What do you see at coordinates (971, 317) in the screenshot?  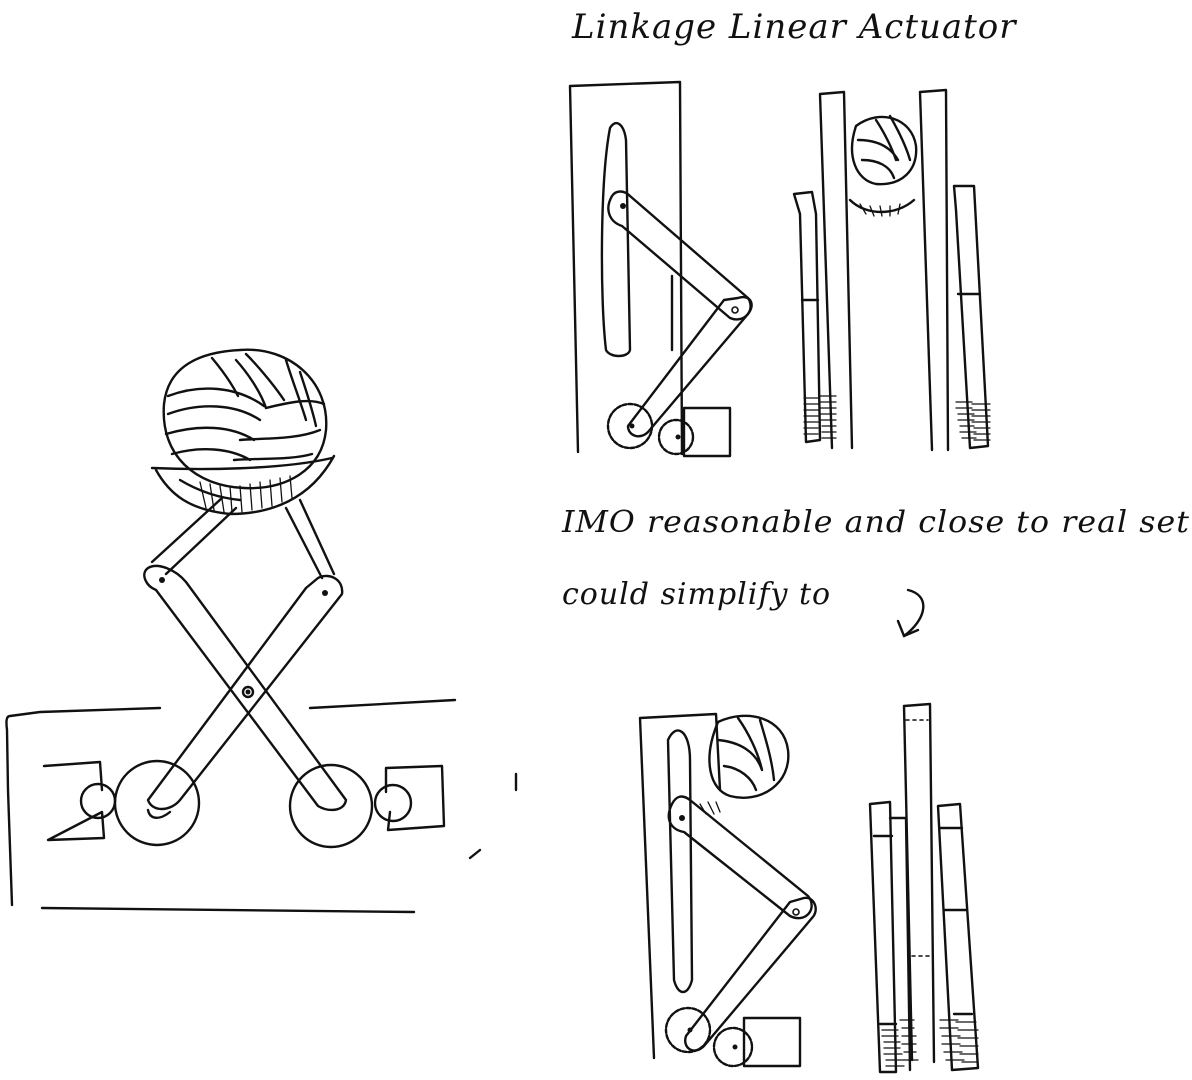 I see `side-rail-right` at bounding box center [971, 317].